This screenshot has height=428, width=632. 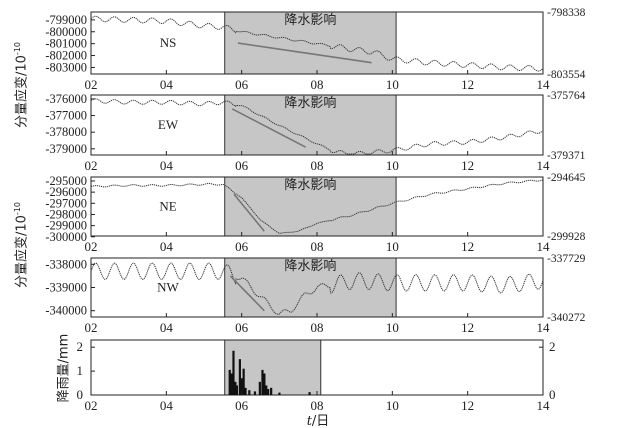 What do you see at coordinates (566, 318) in the screenshot?
I see `y-right-min-label-NW: -340272` at bounding box center [566, 318].